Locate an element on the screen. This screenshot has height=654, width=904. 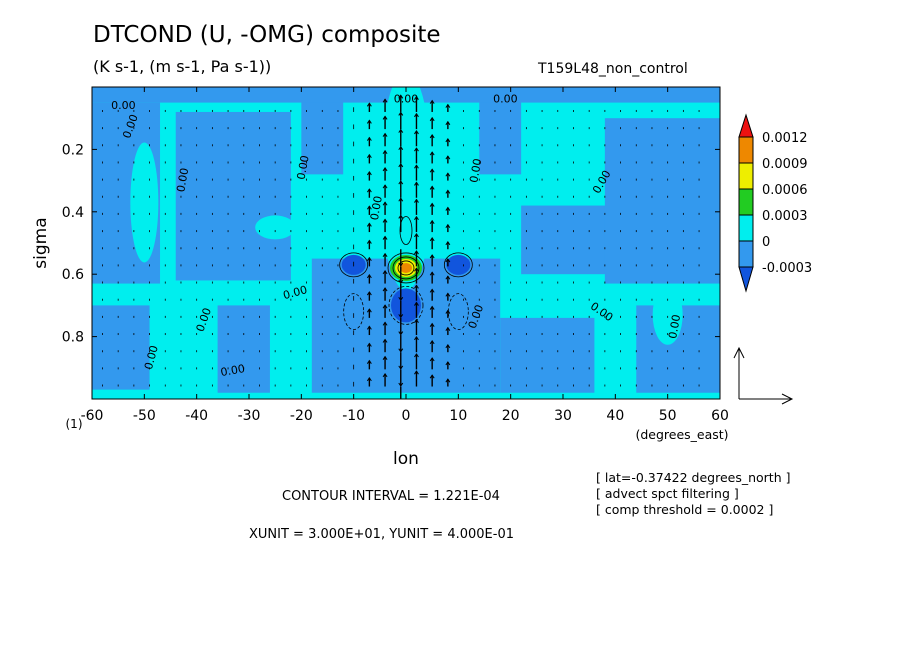
neg-core-east is located at coordinates (458, 264).